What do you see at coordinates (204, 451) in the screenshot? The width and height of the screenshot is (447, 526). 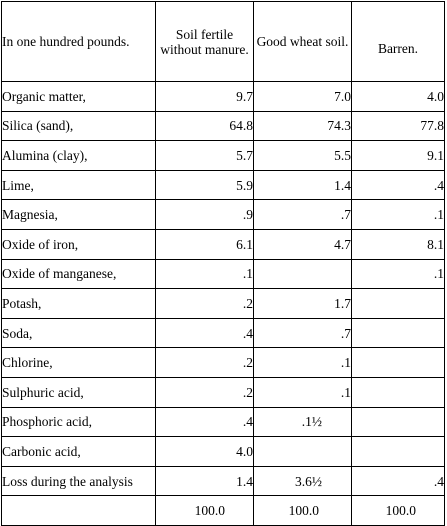 I see `fertile-value: 4.0` at bounding box center [204, 451].